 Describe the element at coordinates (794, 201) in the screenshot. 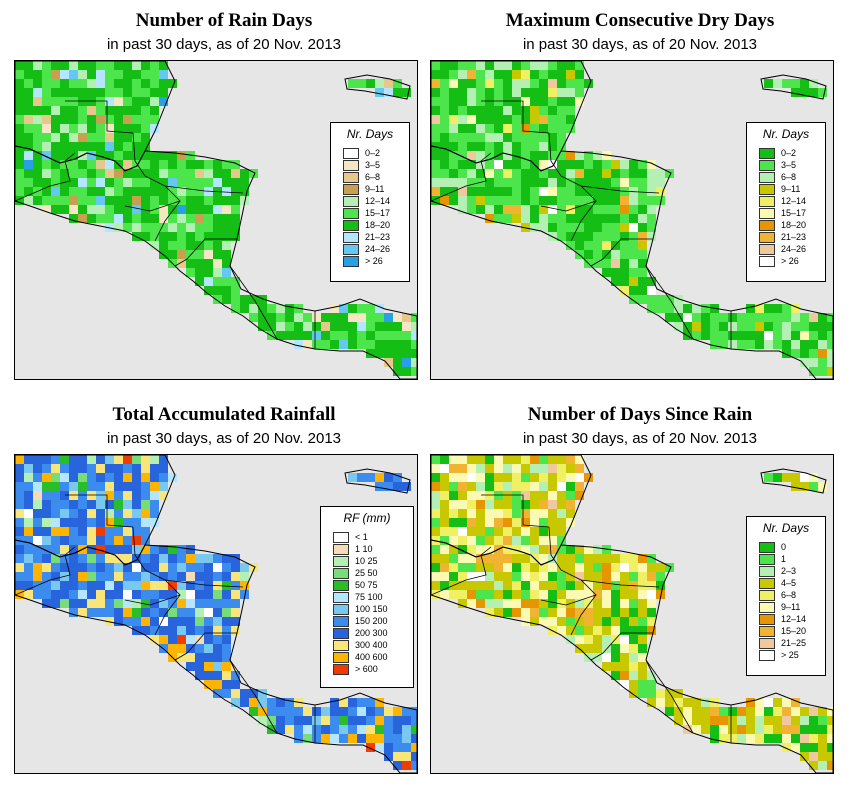

I see `legend-label: 12–14` at that location.